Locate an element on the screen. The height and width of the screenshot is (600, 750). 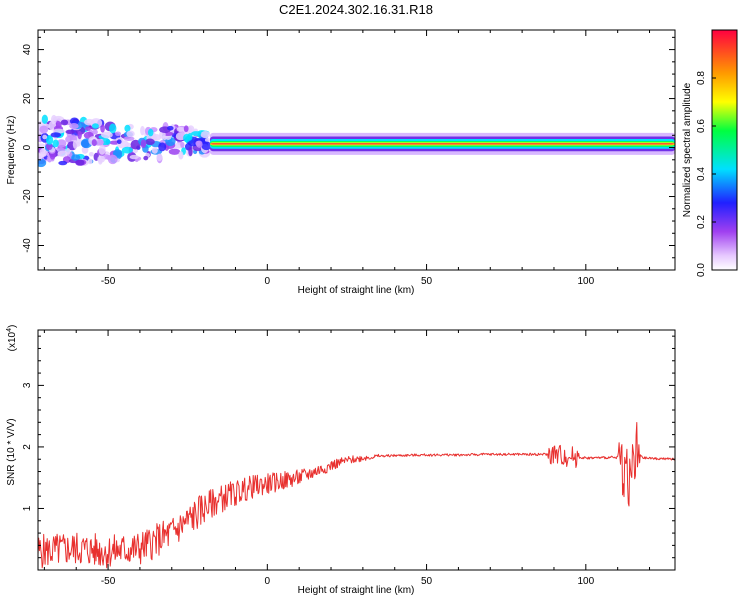
colorbar-label: Normalized spectral amplitude is located at coordinates (687, 149).